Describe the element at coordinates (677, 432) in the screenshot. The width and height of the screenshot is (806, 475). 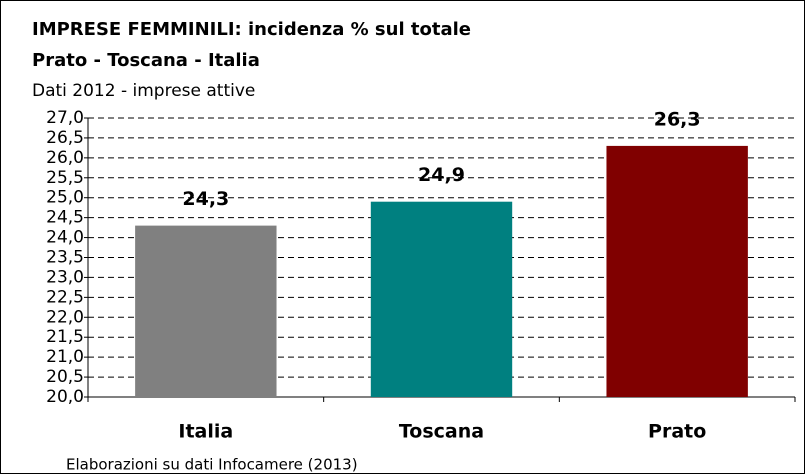
I see `x-tick-label: Prato` at that location.